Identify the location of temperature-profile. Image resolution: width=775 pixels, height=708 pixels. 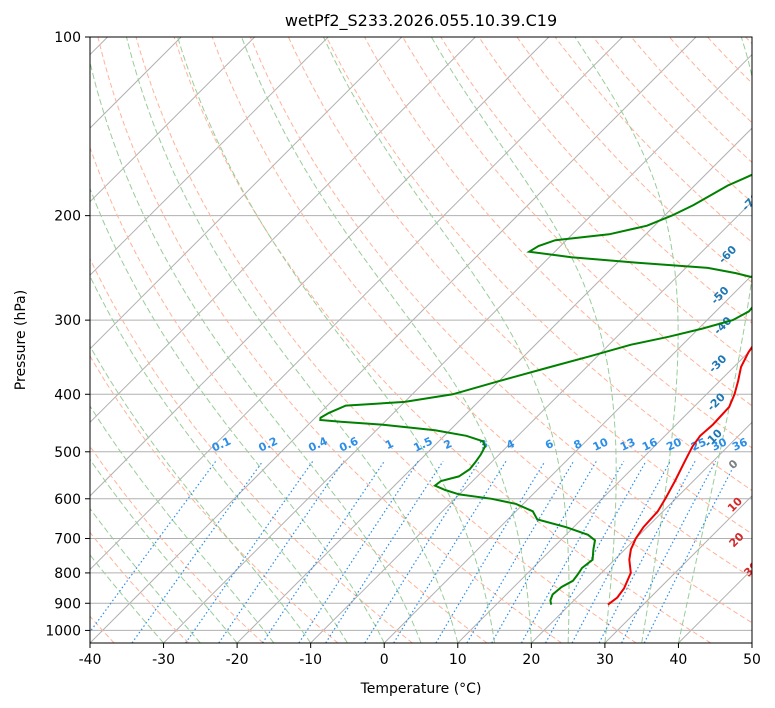
(679, 475).